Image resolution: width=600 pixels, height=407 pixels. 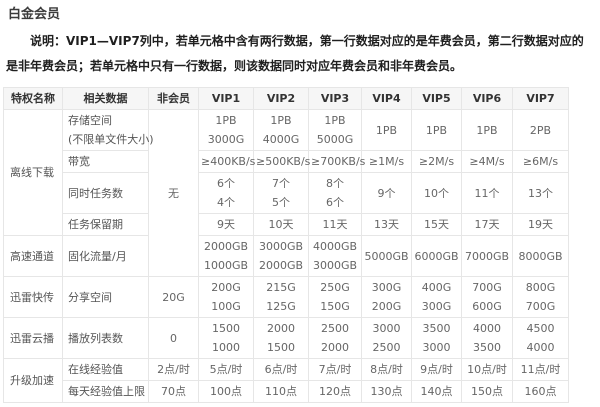 What do you see at coordinates (386, 161) in the screenshot?
I see `value-cell: ≥1M/s` at bounding box center [386, 161].